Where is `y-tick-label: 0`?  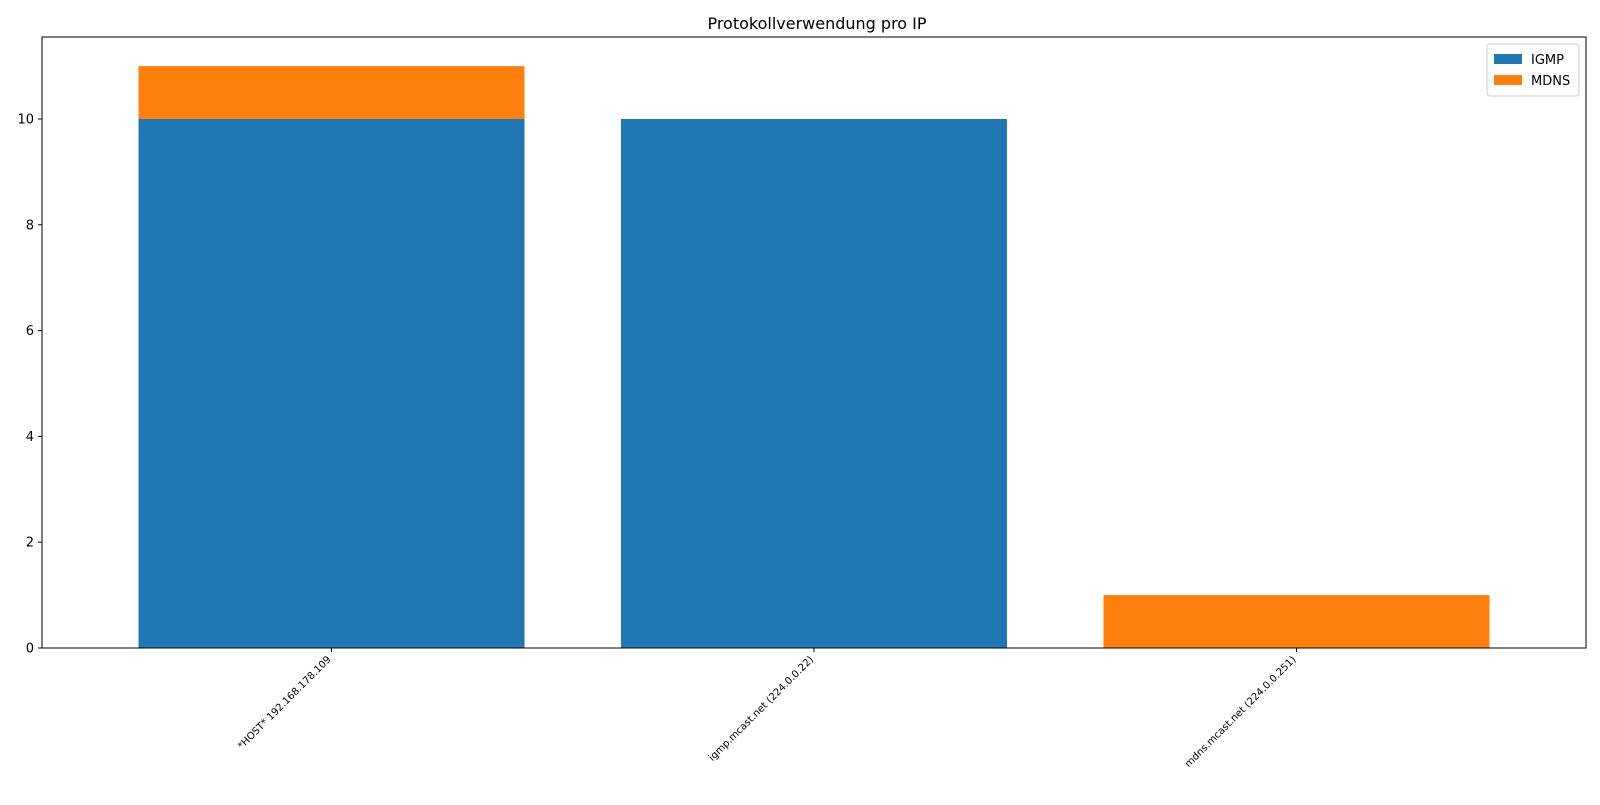
y-tick-label: 0 is located at coordinates (30, 649).